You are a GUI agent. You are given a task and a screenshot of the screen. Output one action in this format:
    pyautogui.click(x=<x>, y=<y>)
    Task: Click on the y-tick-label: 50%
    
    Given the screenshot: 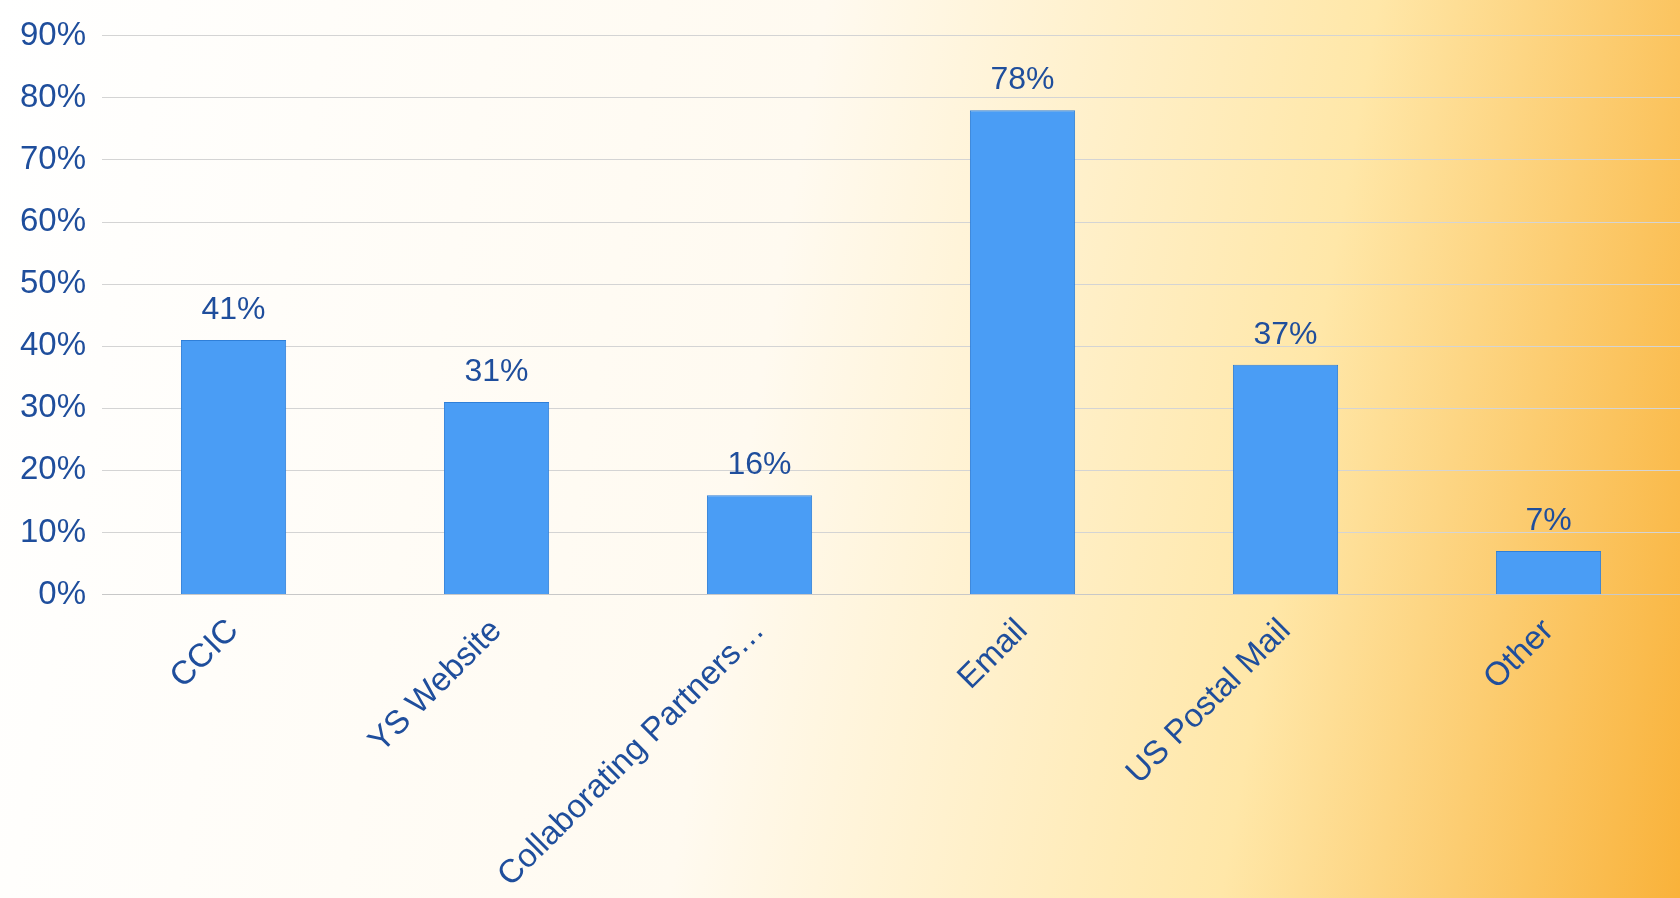 What is the action you would take?
    pyautogui.click(x=53, y=282)
    